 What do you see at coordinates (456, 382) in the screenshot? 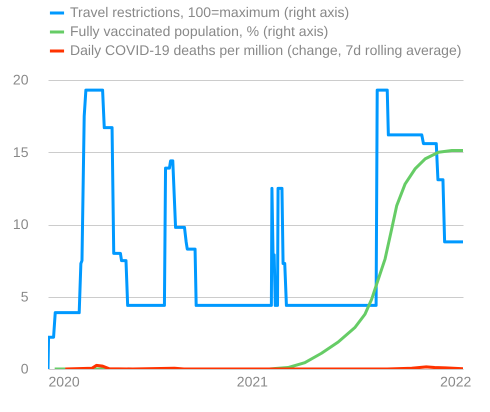
I see `x-tick-label: 2022` at bounding box center [456, 382].